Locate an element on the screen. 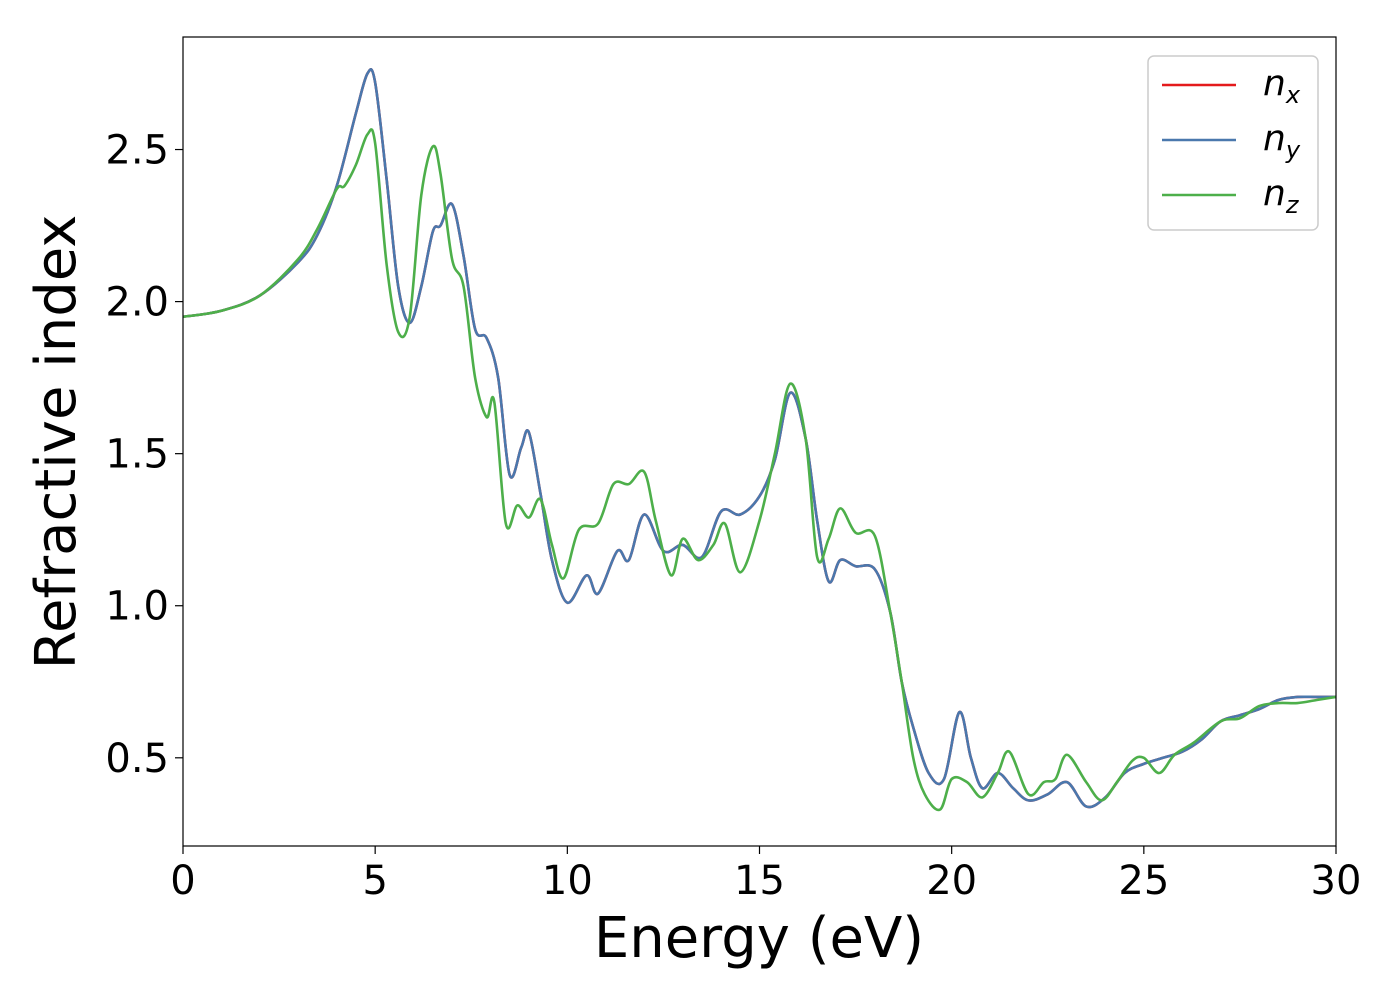 Image resolution: width=1400 pixels, height=1000 pixels. x-tick-label: 15 is located at coordinates (759, 881).